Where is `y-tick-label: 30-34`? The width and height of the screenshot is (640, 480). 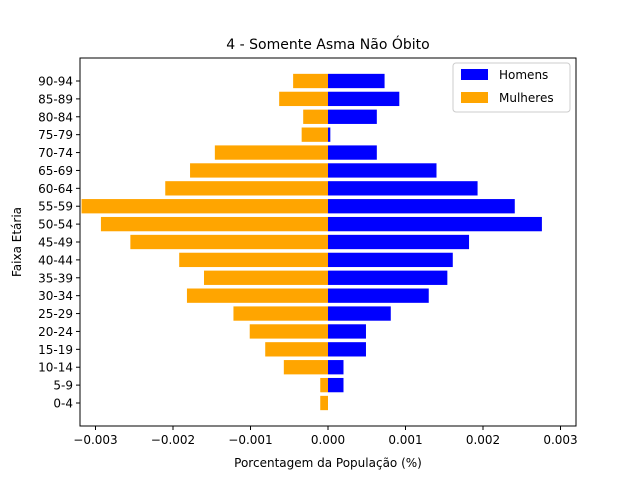
y-tick-label: 30-34 is located at coordinates (55, 296).